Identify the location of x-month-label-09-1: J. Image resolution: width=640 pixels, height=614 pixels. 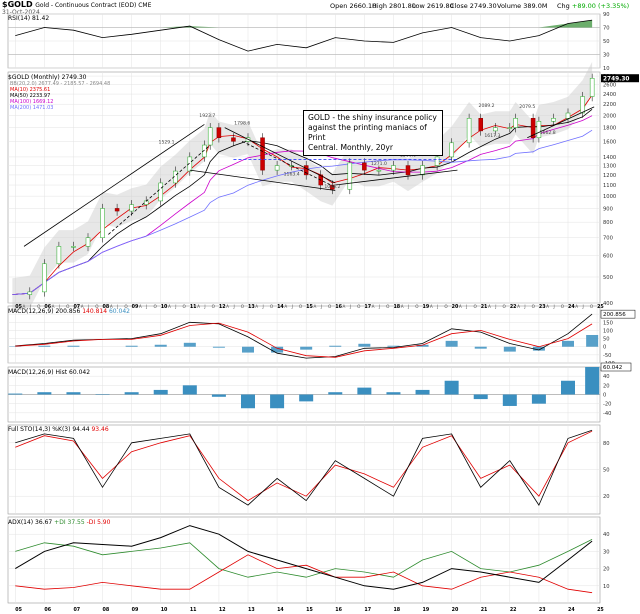
(146, 306).